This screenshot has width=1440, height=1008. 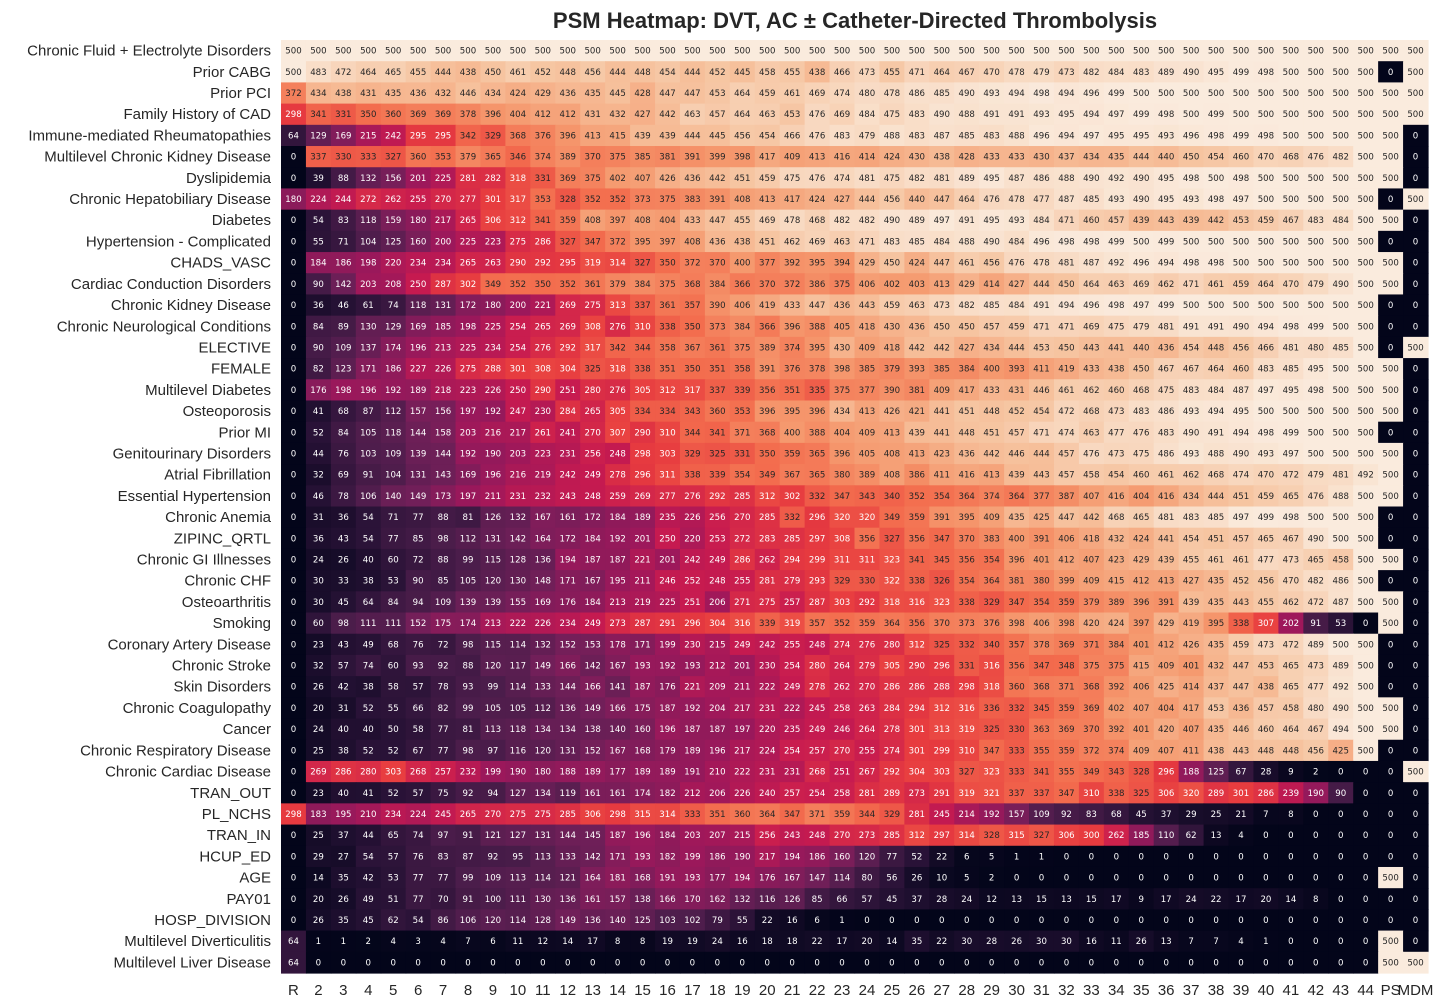 What do you see at coordinates (1091, 751) in the screenshot?
I see `cell-value-label: 372` at bounding box center [1091, 751].